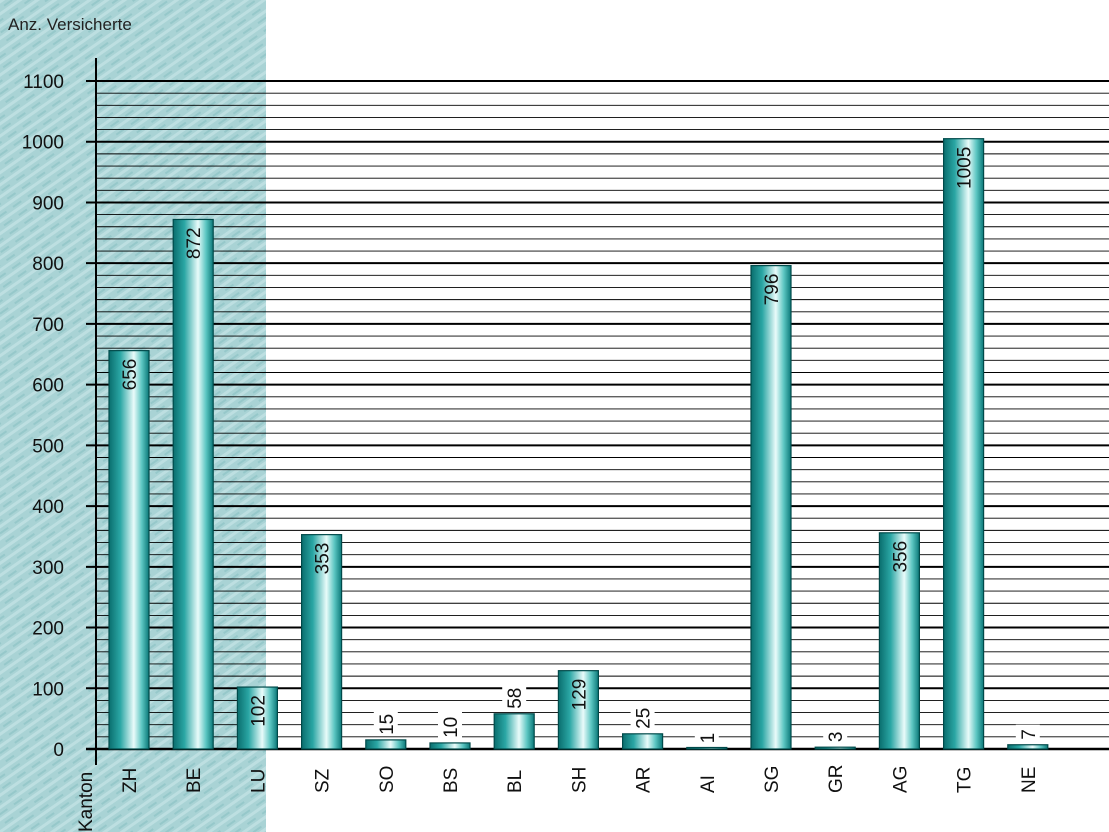 Image resolution: width=1109 pixels, height=832 pixels. I want to click on value-label-bl: 58, so click(515, 698).